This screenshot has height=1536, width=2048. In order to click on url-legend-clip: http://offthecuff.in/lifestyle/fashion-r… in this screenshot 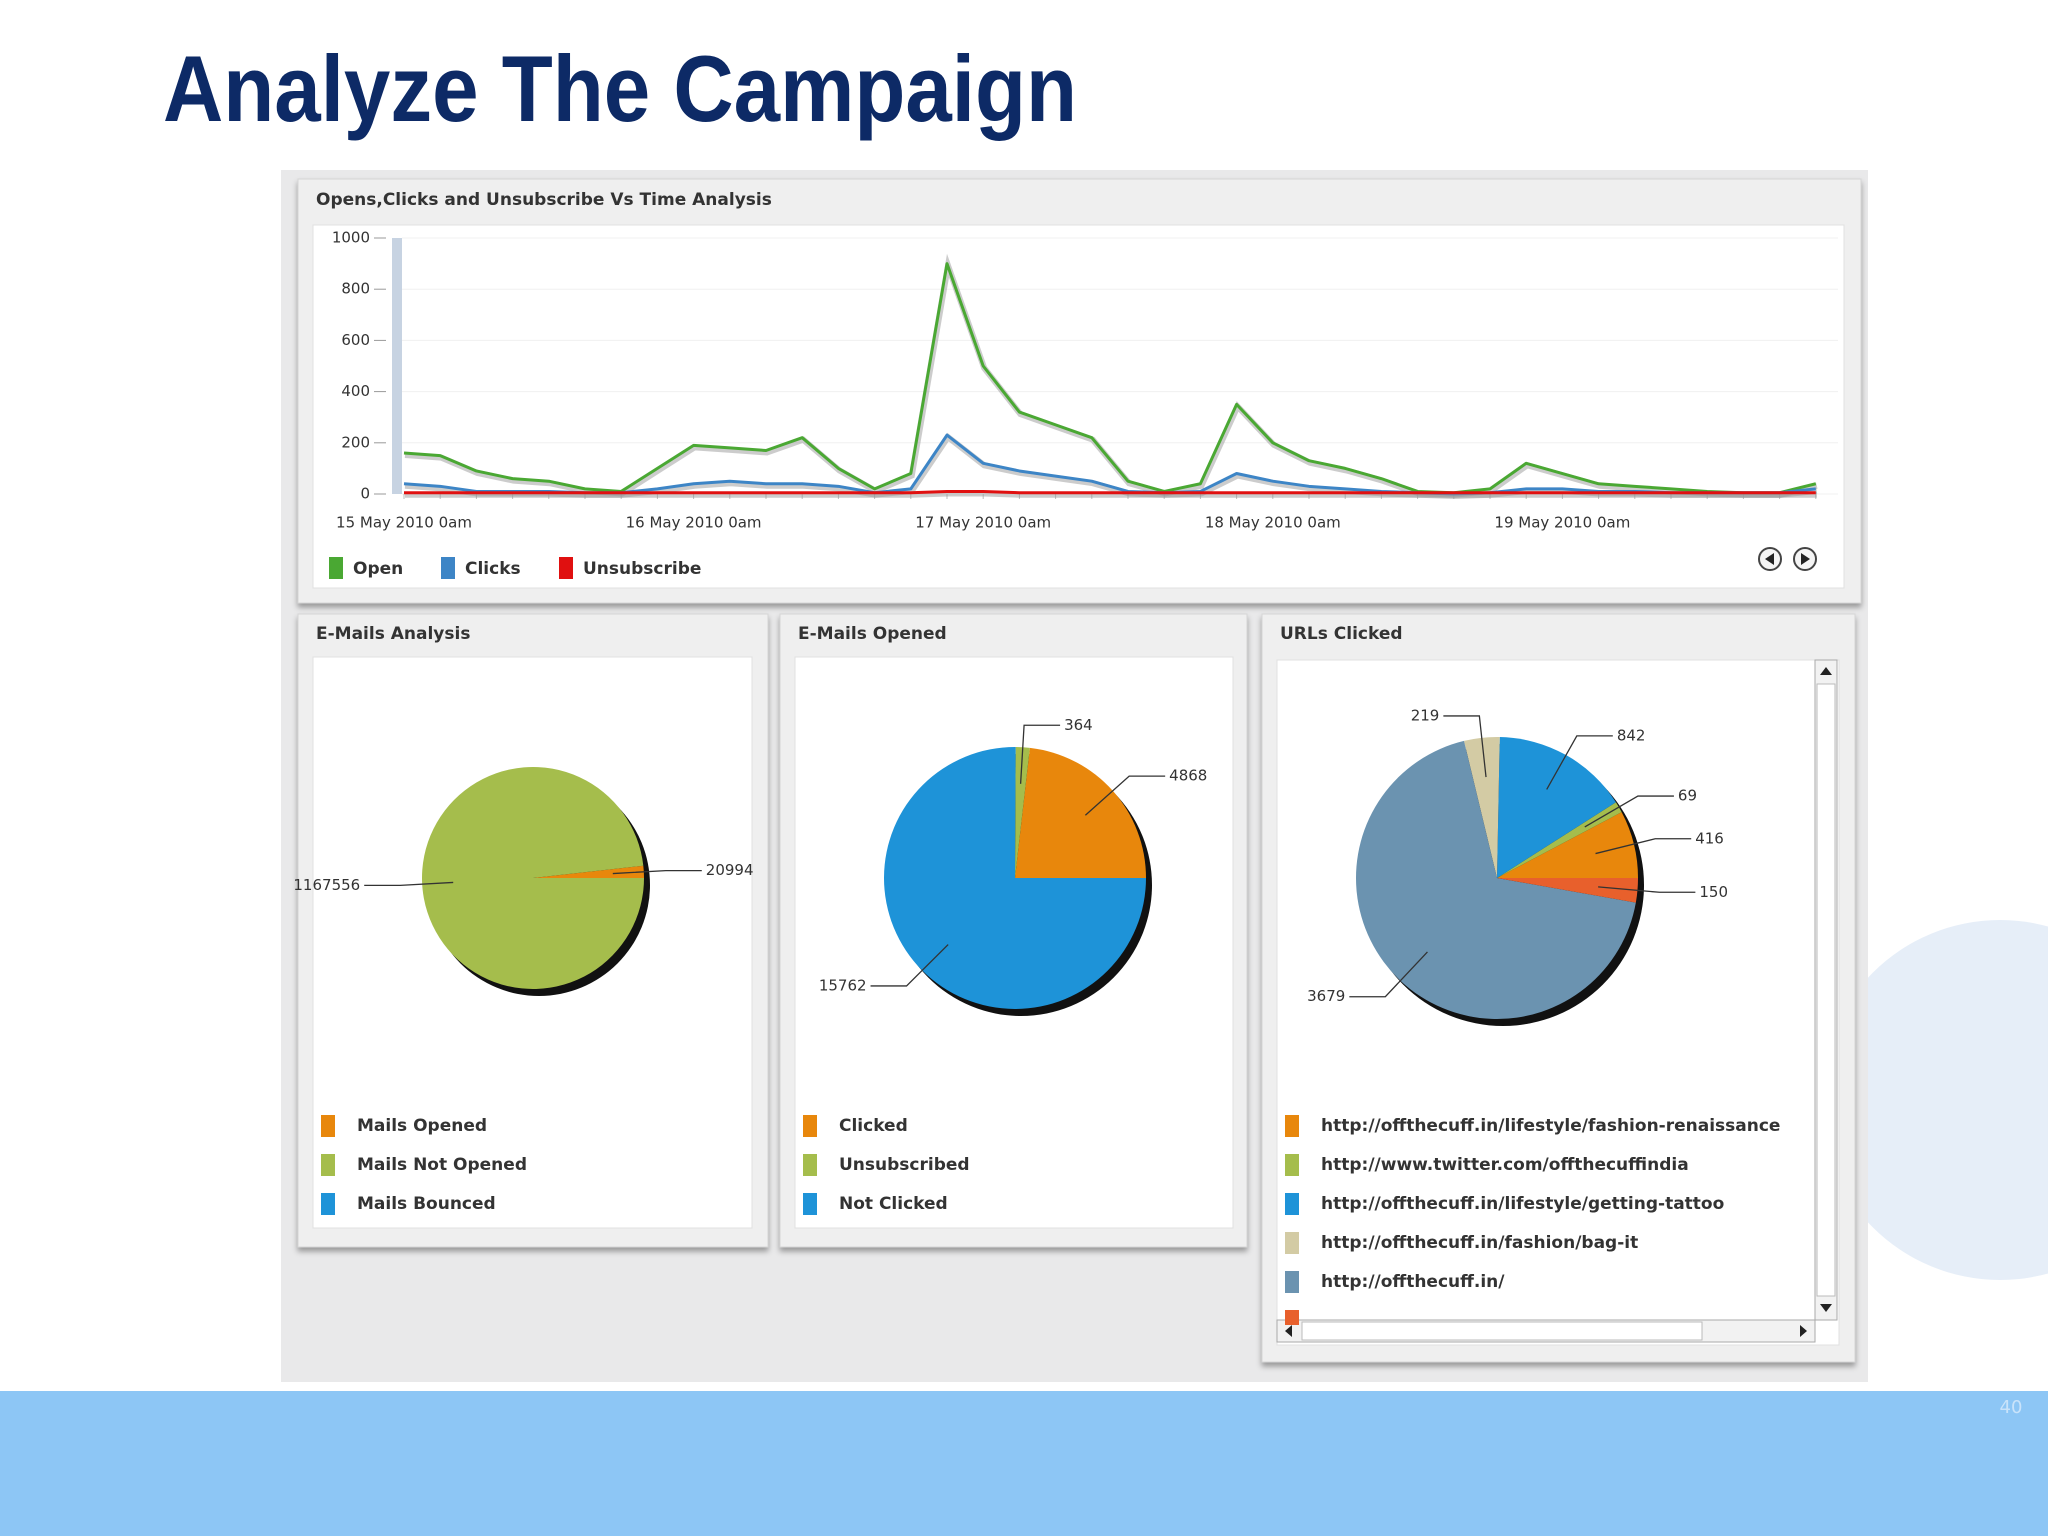, I will do `click(1532, 1220)`.